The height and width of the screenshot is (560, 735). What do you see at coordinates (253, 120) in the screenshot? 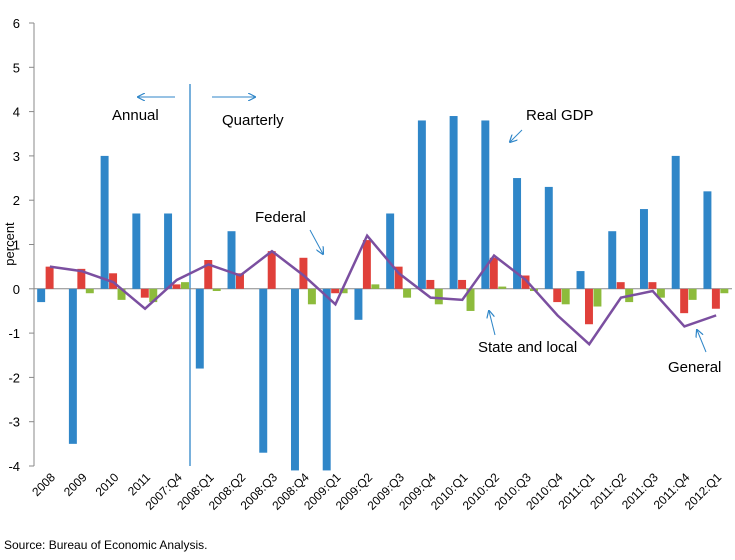
I see `quarterly-label: Quarterly` at bounding box center [253, 120].